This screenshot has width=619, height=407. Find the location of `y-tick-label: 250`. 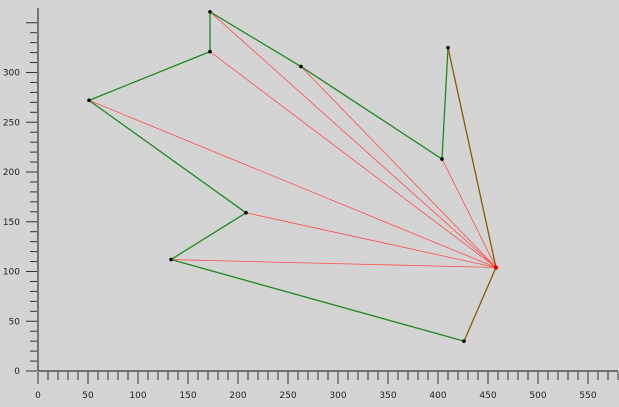

y-tick-label: 250 is located at coordinates (11, 123).